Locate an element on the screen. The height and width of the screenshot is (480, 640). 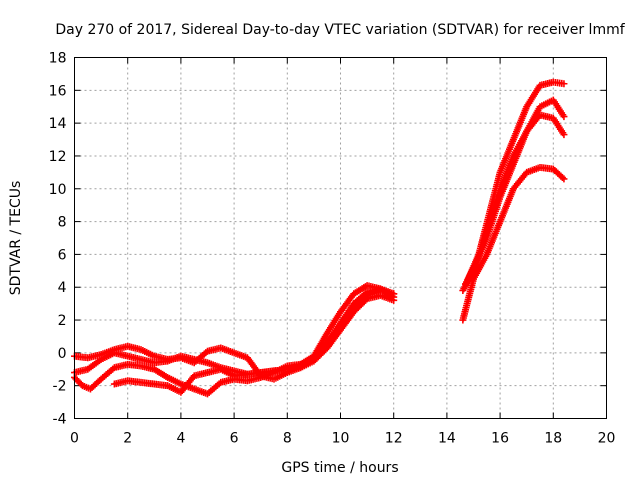
x-tick-label: 16 is located at coordinates (500, 439).